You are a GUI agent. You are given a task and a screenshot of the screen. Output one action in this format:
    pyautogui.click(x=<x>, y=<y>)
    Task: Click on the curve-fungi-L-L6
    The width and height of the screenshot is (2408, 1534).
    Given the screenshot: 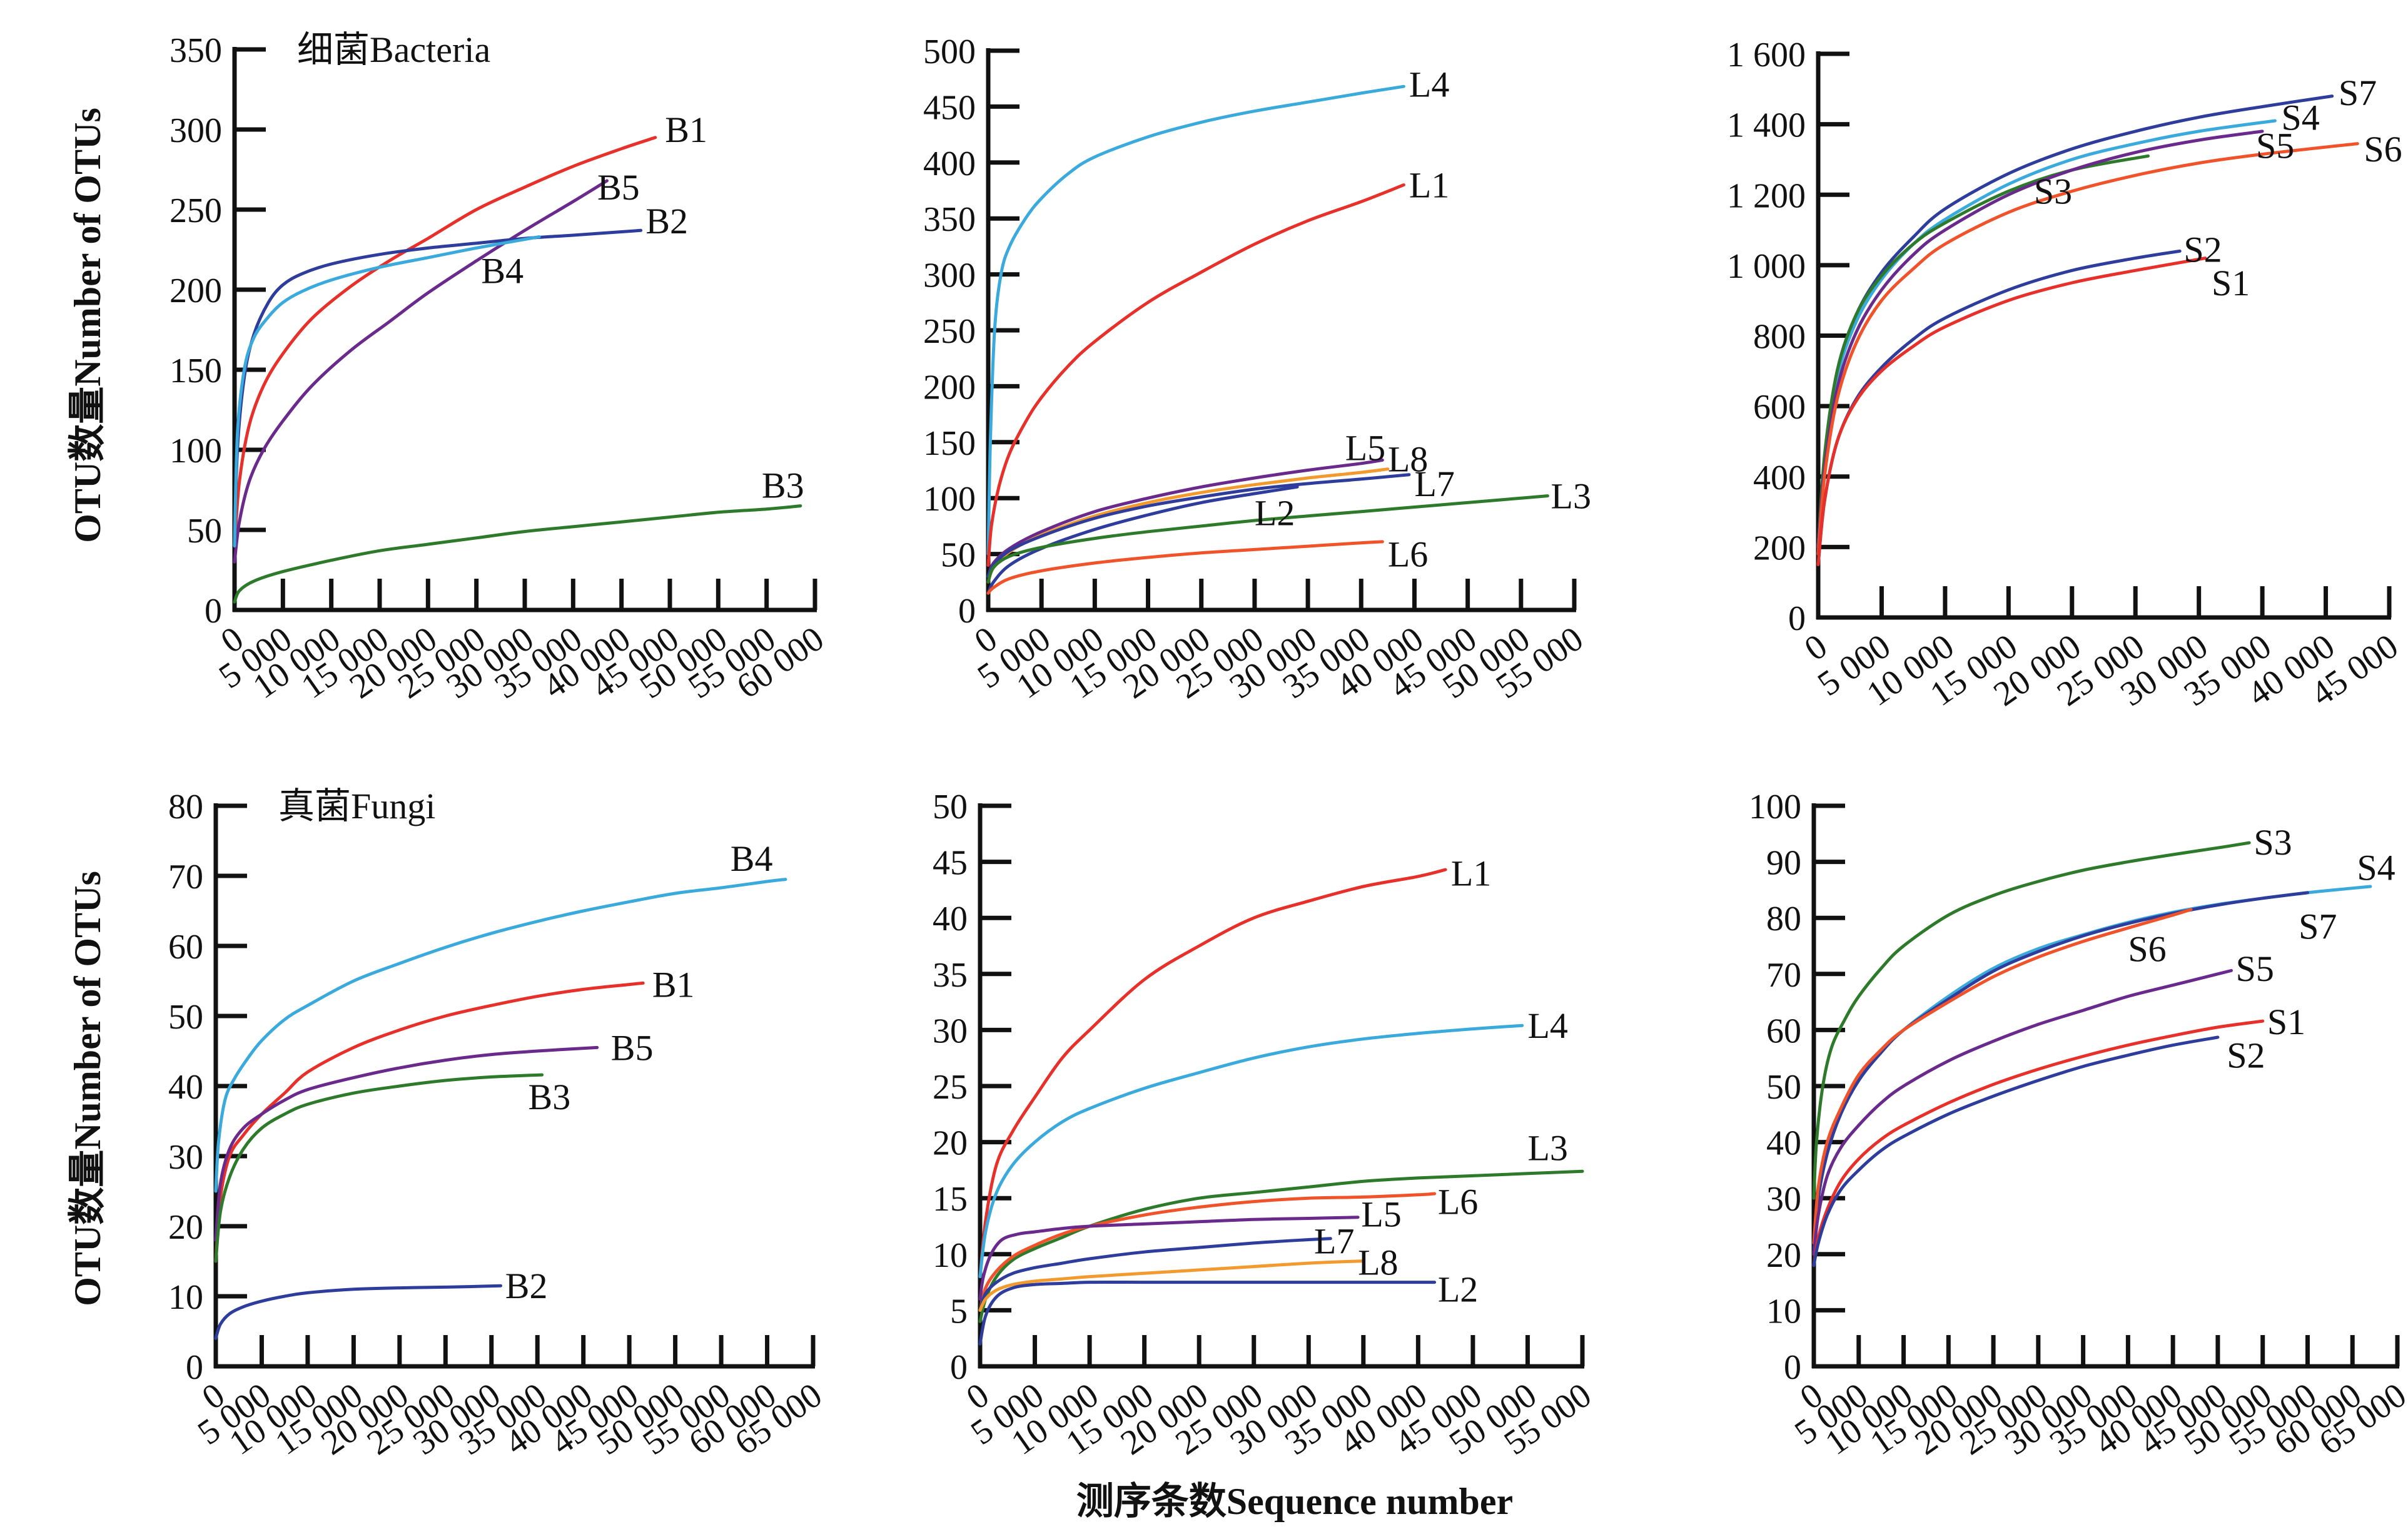 What is the action you would take?
    pyautogui.click(x=1207, y=1252)
    